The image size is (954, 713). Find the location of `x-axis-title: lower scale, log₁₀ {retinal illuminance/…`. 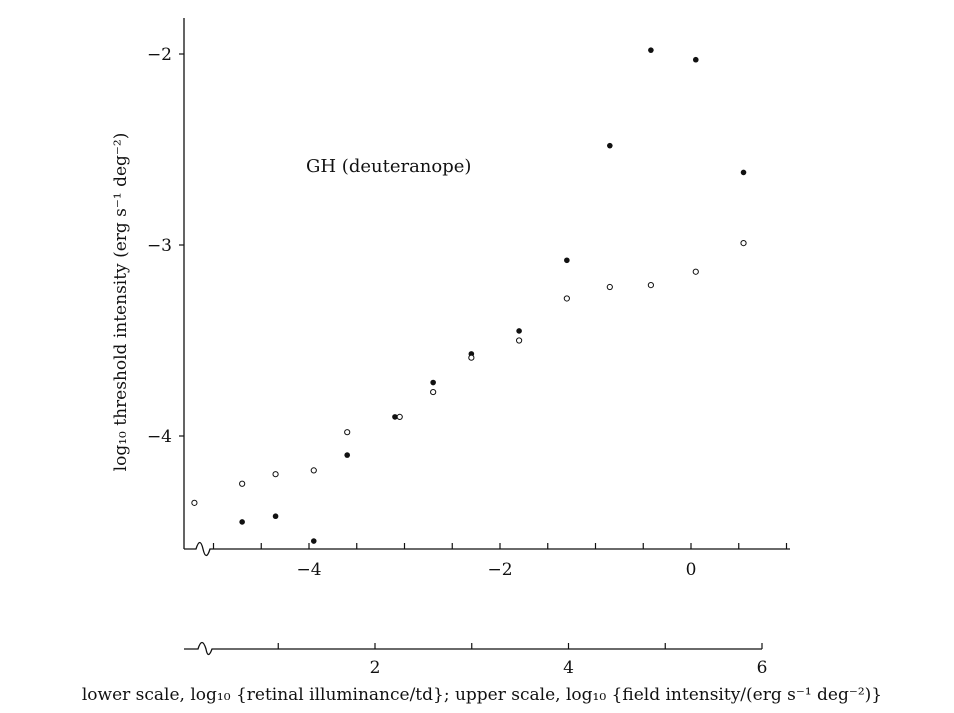

x-axis-title: lower scale, log₁₀ {retinal illuminance/… is located at coordinates (482, 695).